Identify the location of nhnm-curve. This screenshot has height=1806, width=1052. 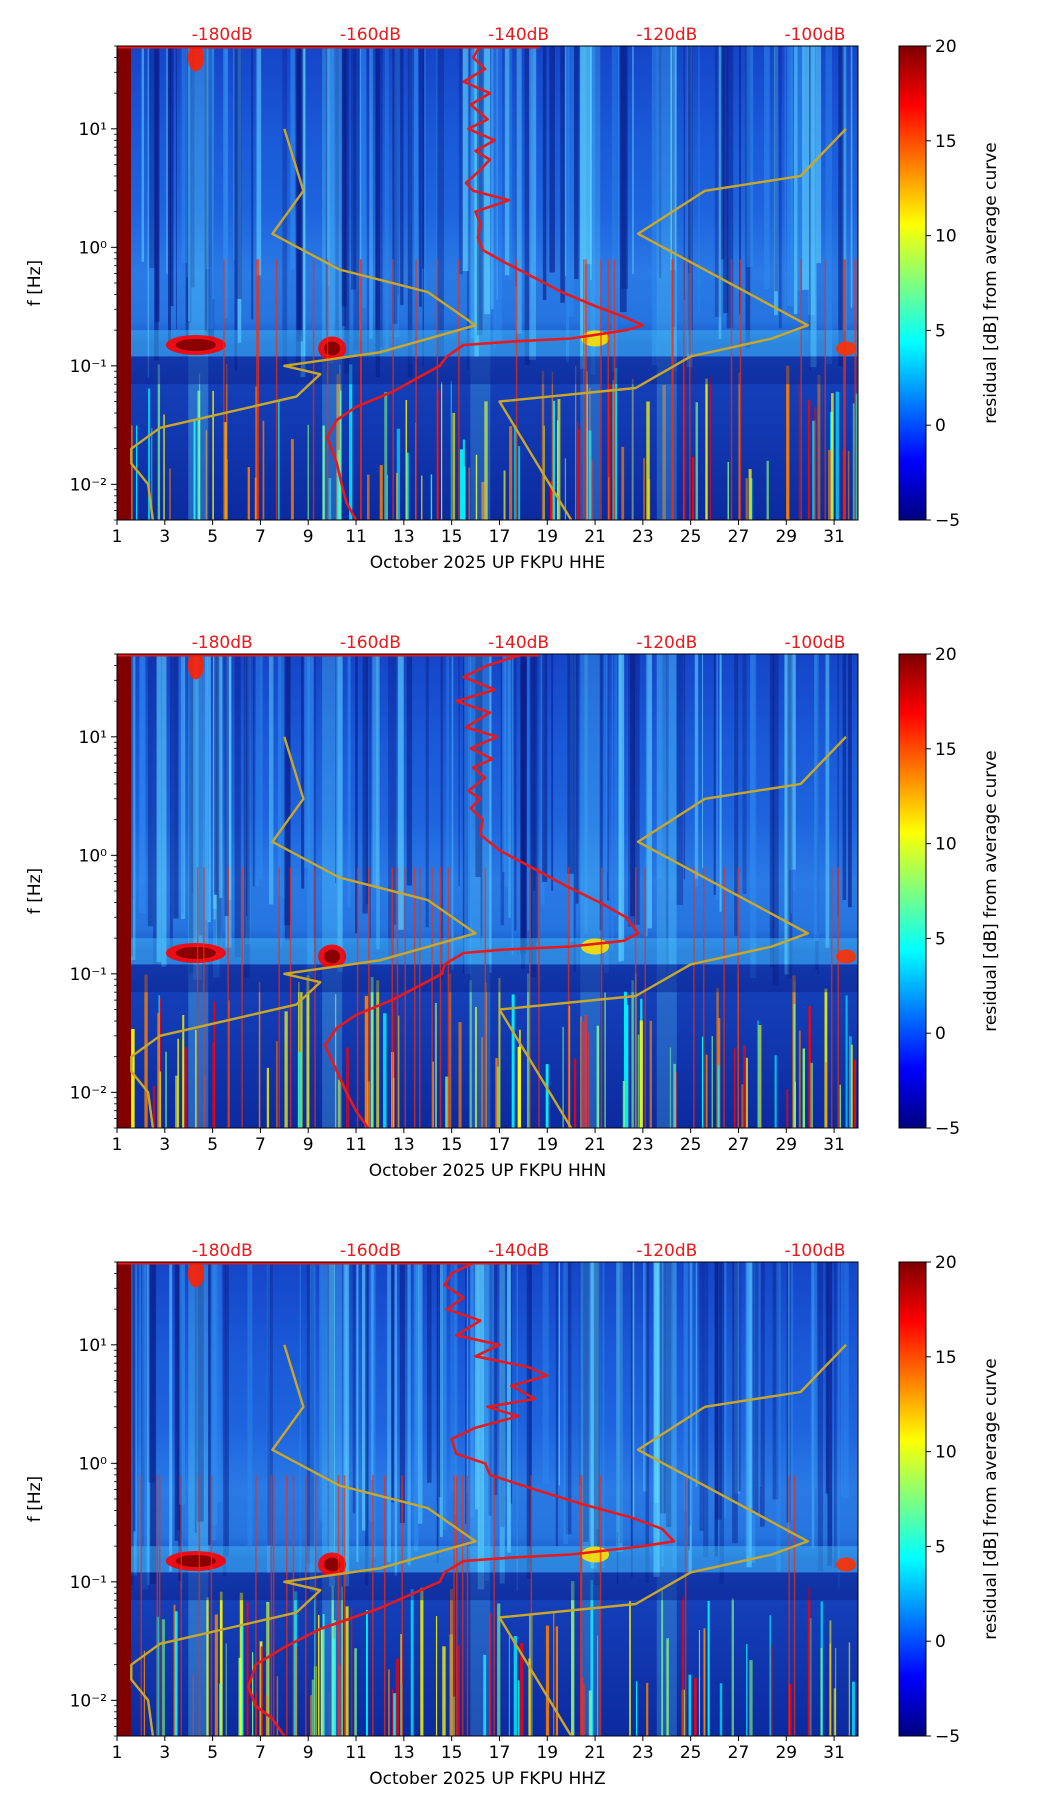
(672, 1539).